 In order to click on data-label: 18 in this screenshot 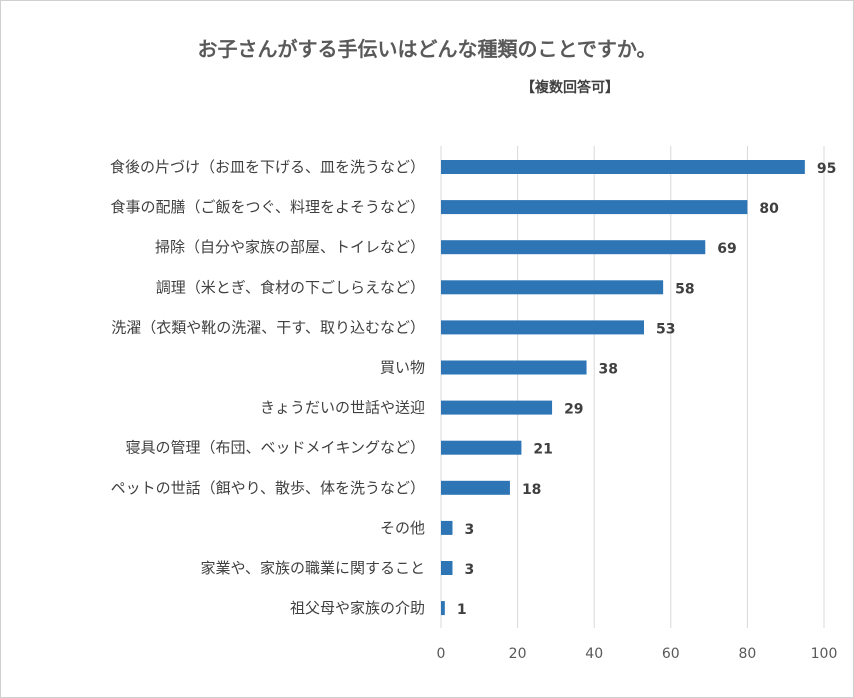, I will do `click(531, 490)`.